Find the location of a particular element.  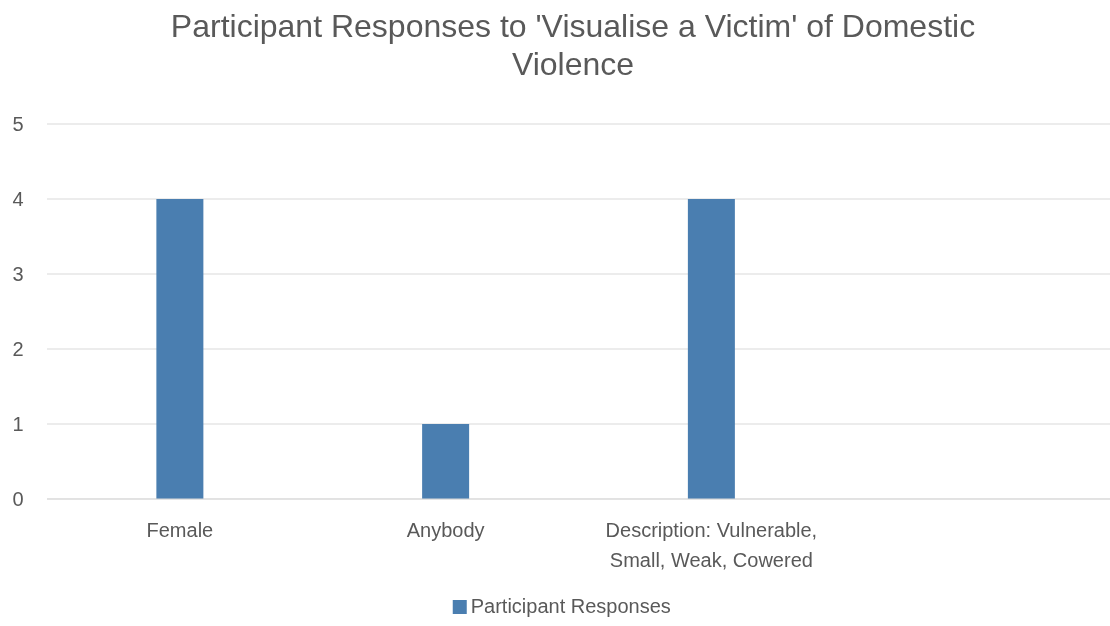

y-tick-label: 2 is located at coordinates (18, 349).